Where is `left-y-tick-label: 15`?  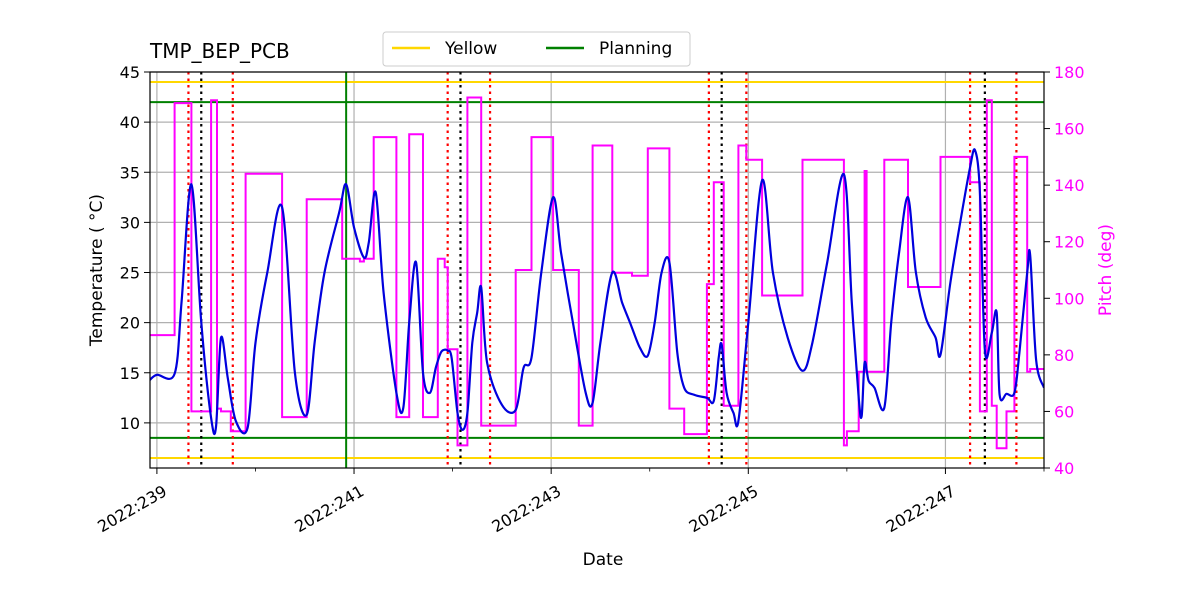 left-y-tick-label: 15 is located at coordinates (130, 373).